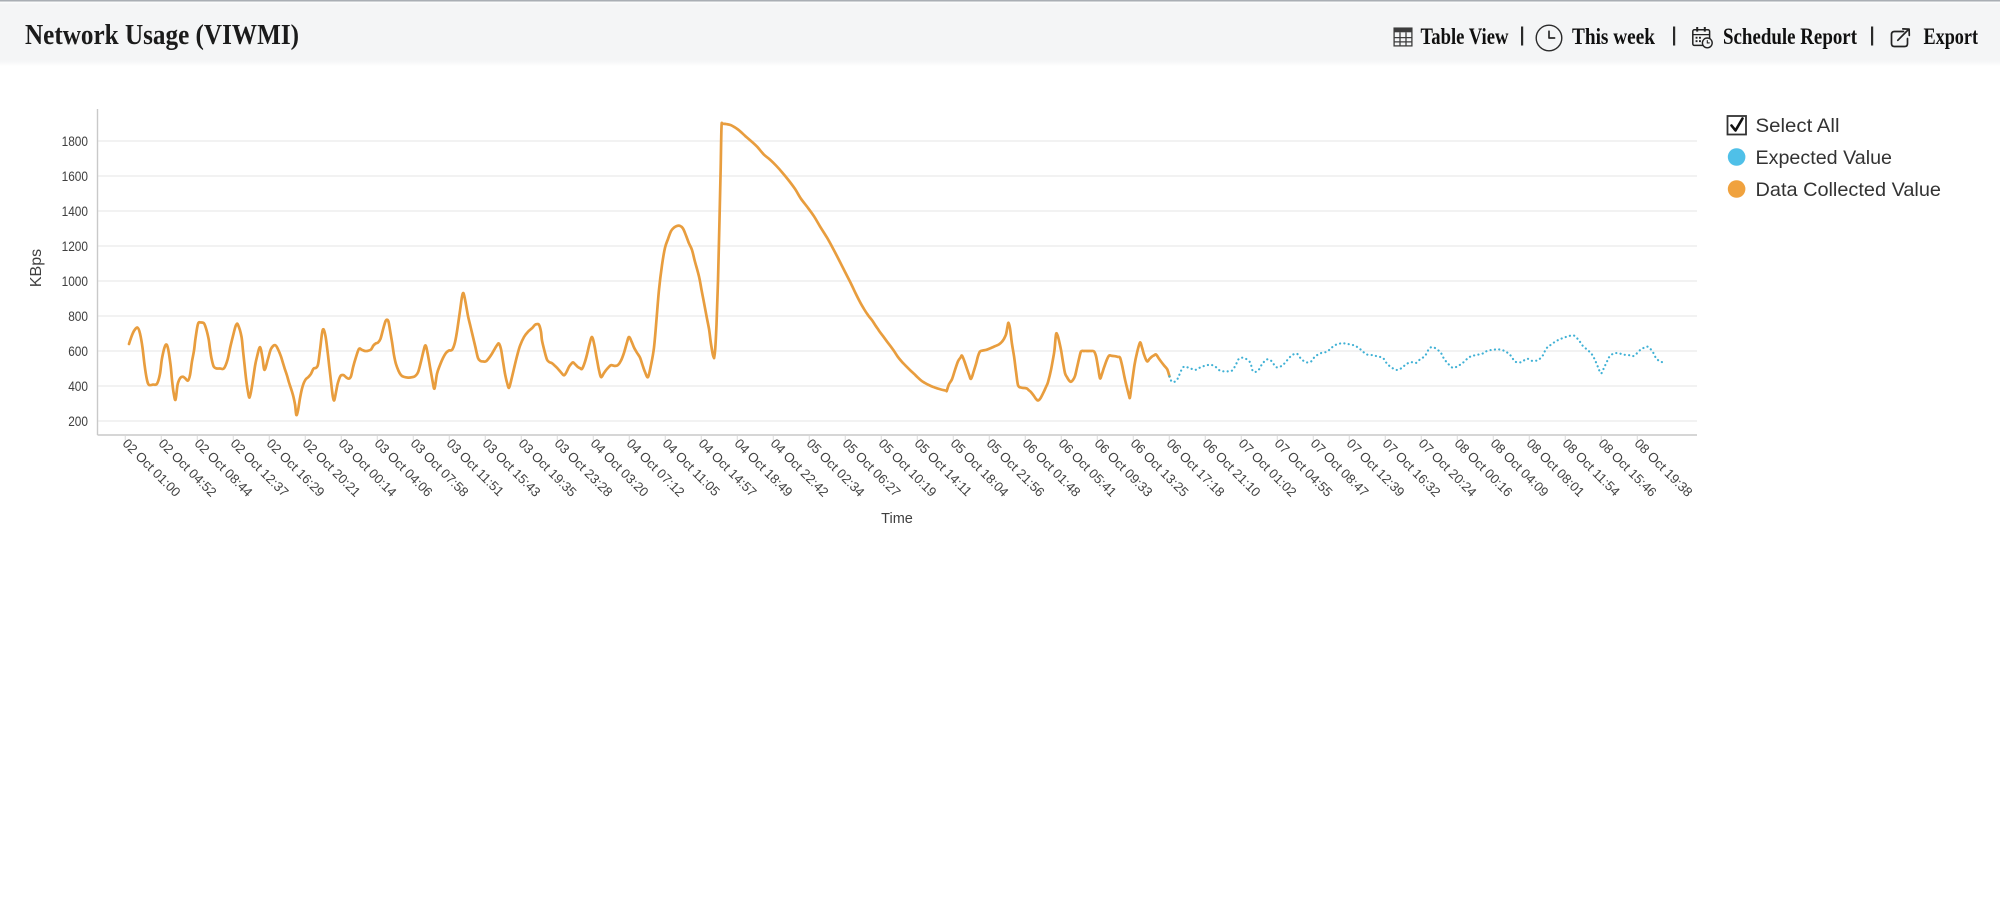 This screenshot has width=2000, height=912. What do you see at coordinates (75, 246) in the screenshot?
I see `svg-text: 1200` at bounding box center [75, 246].